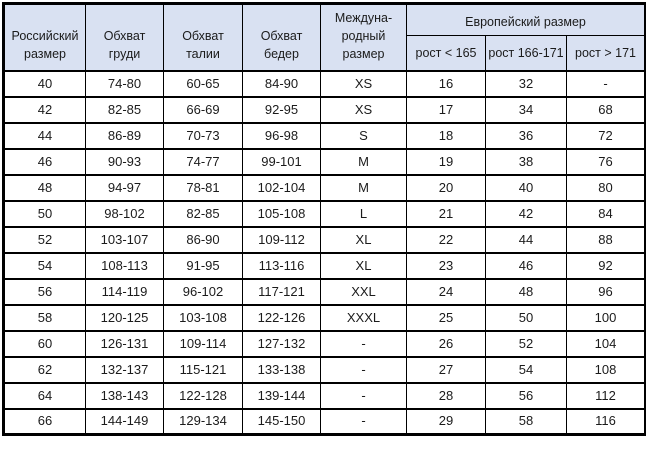  Describe the element at coordinates (203, 343) in the screenshot. I see `table-cell: 109-114` at that location.